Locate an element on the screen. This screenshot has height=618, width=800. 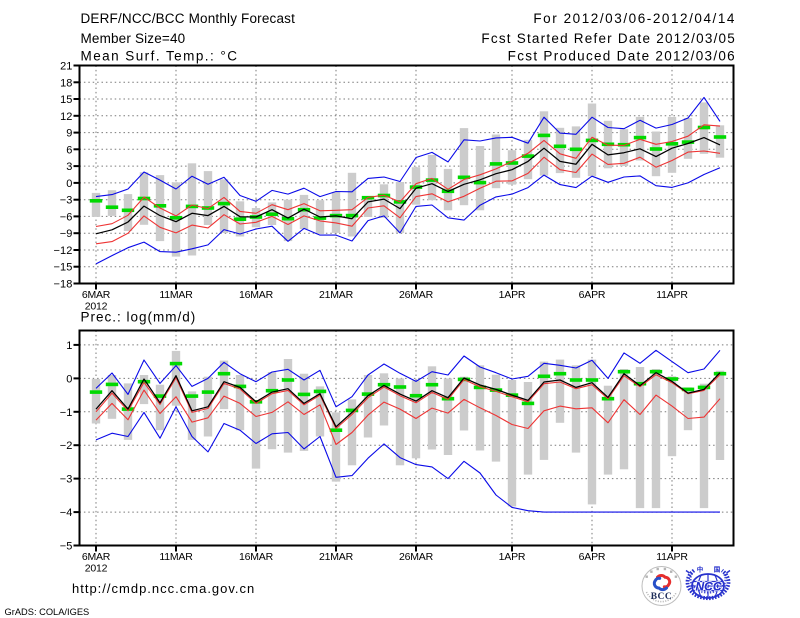
svg-text: GrADS: COLA/IGES is located at coordinates (47, 612).